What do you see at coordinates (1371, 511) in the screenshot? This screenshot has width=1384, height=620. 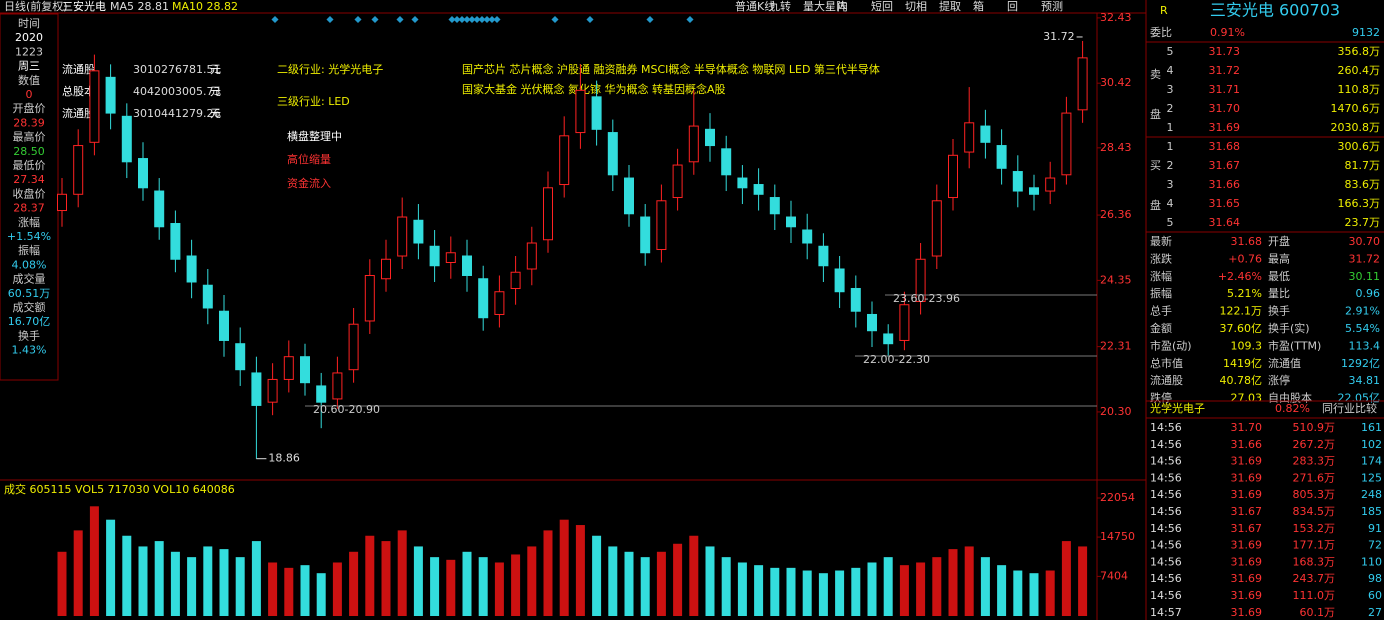 I see `tick-count: 185` at bounding box center [1371, 511].